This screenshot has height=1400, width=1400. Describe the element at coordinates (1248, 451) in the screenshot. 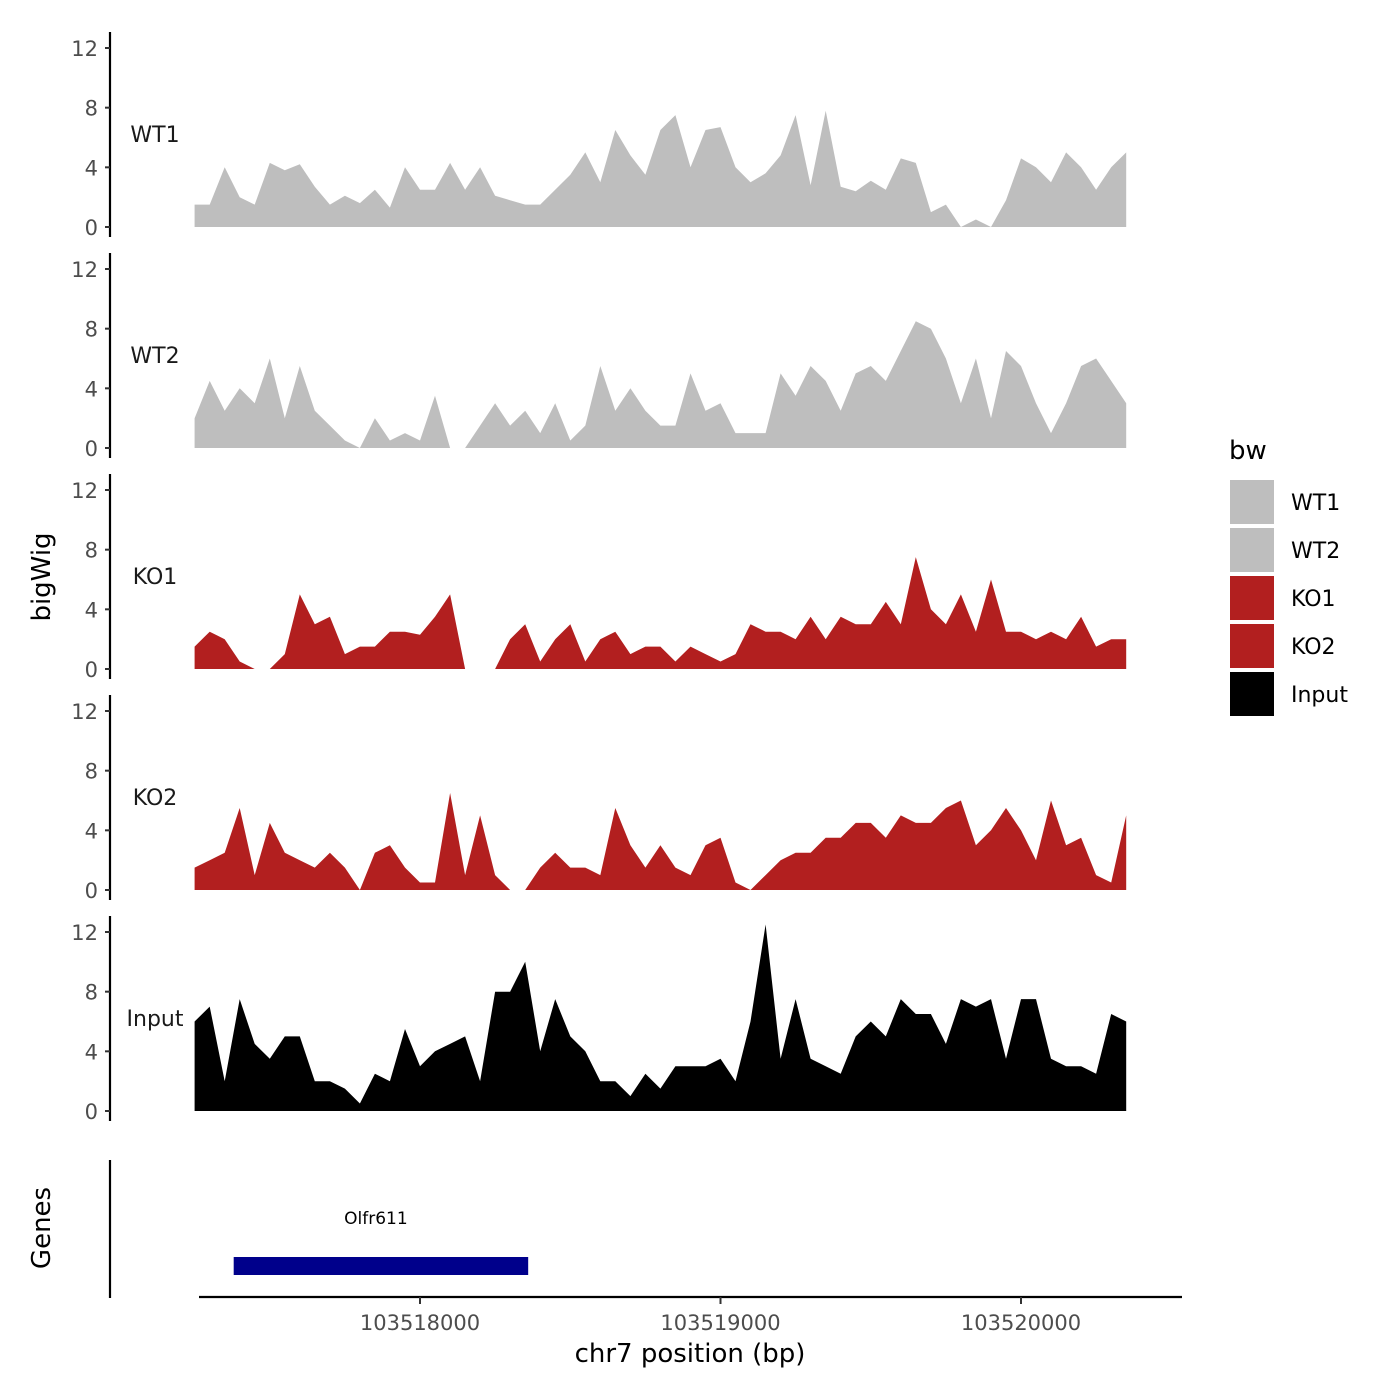

I see `legend-title: bw` at that location.